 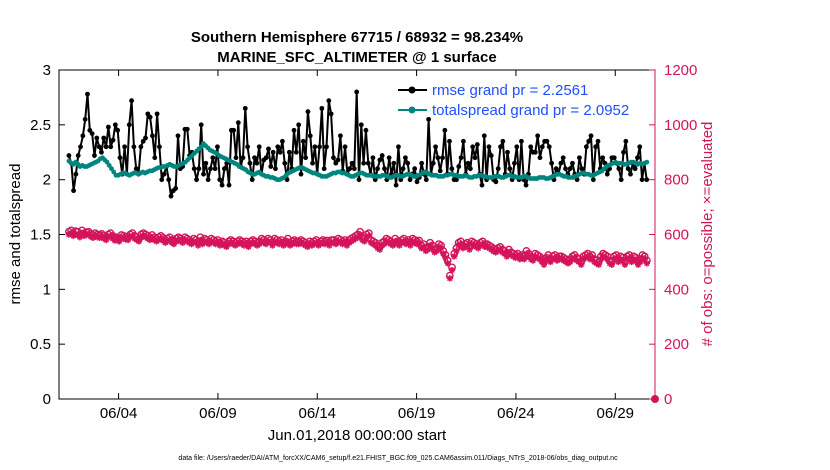 What do you see at coordinates (417, 413) in the screenshot?
I see `x-tick-label: 06/19` at bounding box center [417, 413].